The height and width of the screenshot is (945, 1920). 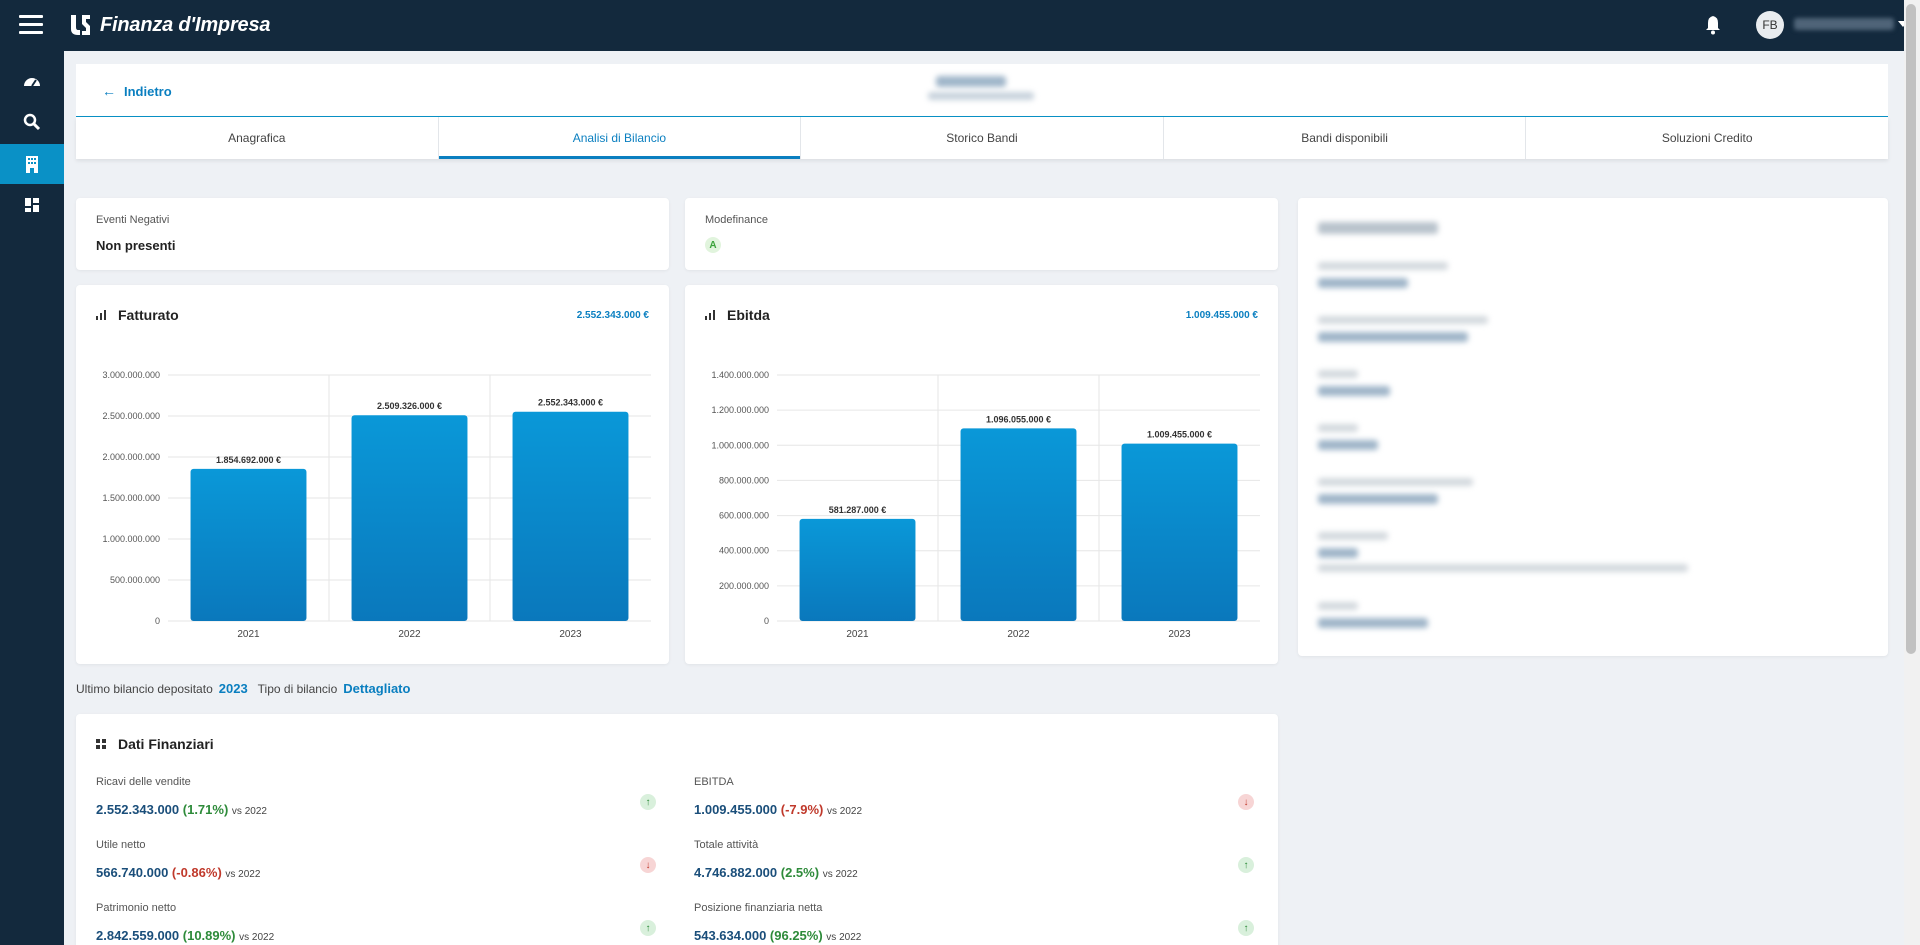 I want to click on modefinance-card: Modefinance A, so click(x=981, y=234).